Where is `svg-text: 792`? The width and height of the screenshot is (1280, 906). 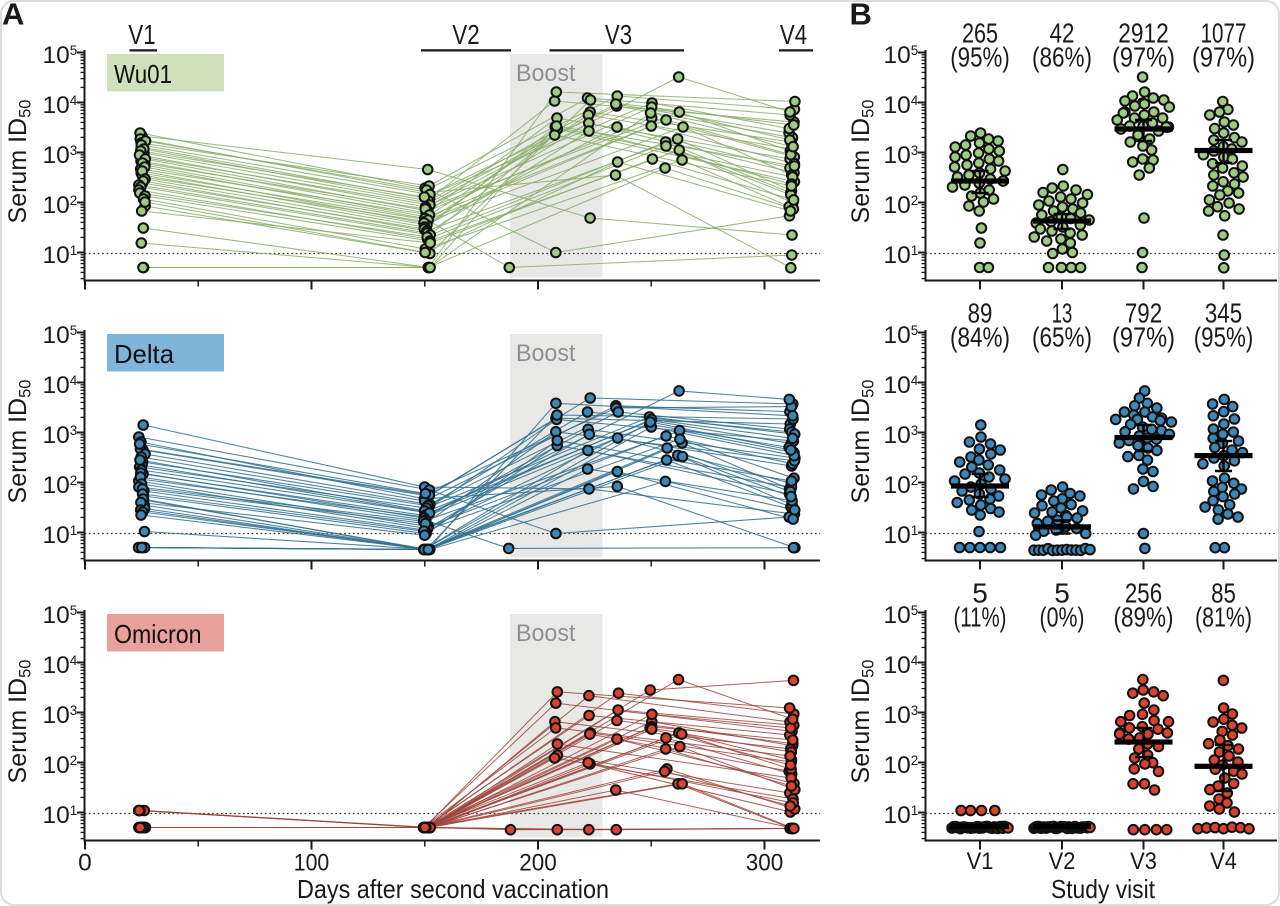
svg-text: 792 is located at coordinates (1143, 313).